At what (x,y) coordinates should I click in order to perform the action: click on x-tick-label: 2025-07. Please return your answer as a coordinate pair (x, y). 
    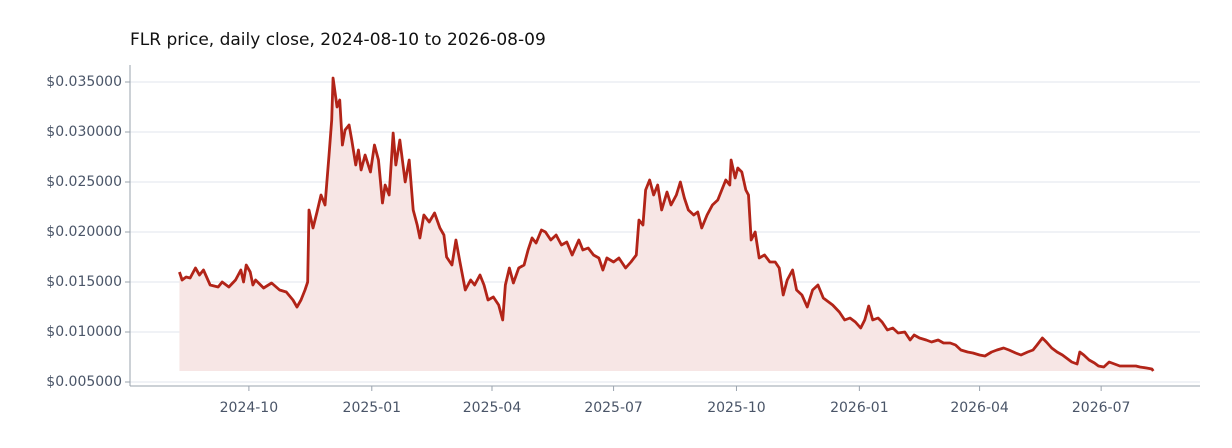
    Looking at the image, I should click on (613, 408).